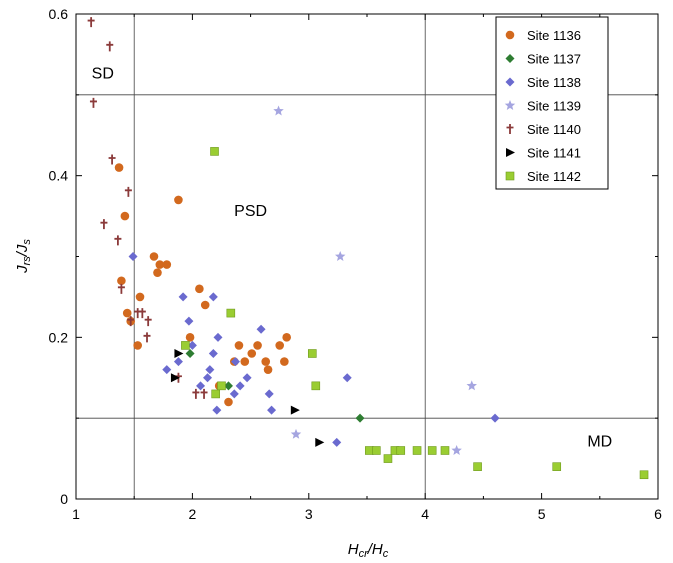 The image size is (673, 563). I want to click on x-tick-label: 6, so click(658, 514).